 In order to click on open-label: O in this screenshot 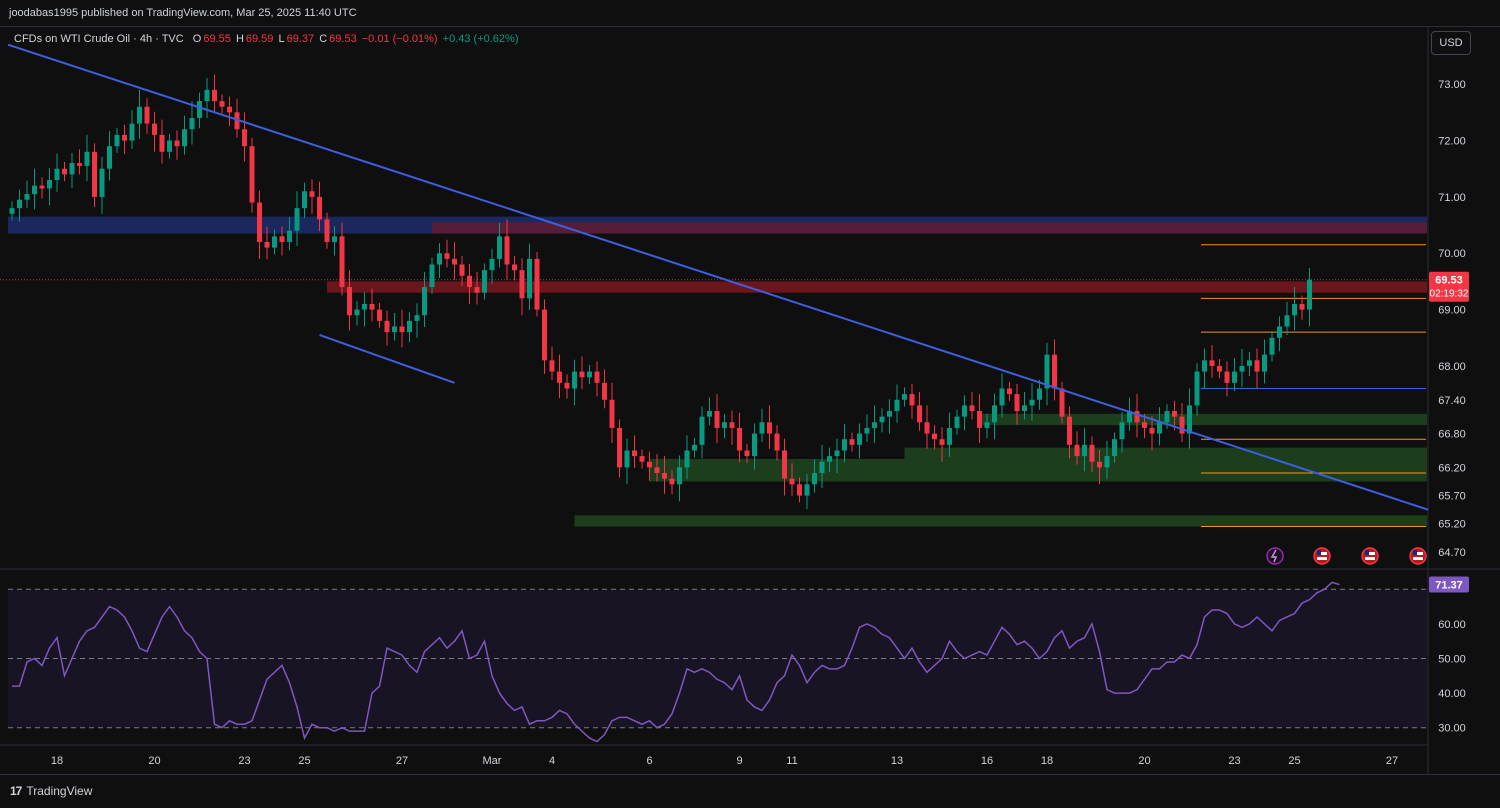, I will do `click(197, 39)`.